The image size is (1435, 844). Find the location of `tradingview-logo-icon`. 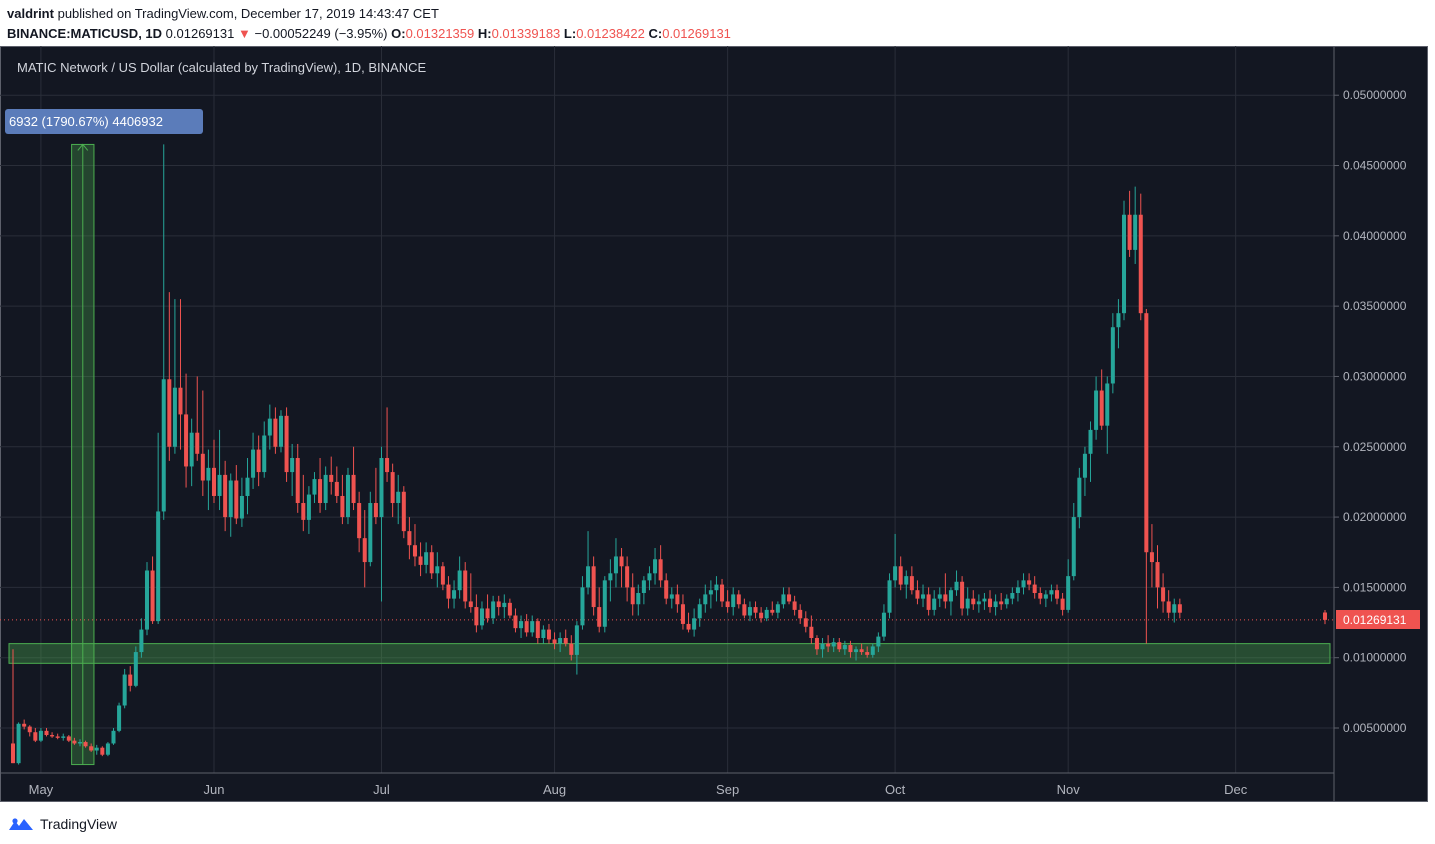

tradingview-logo-icon is located at coordinates (21, 824).